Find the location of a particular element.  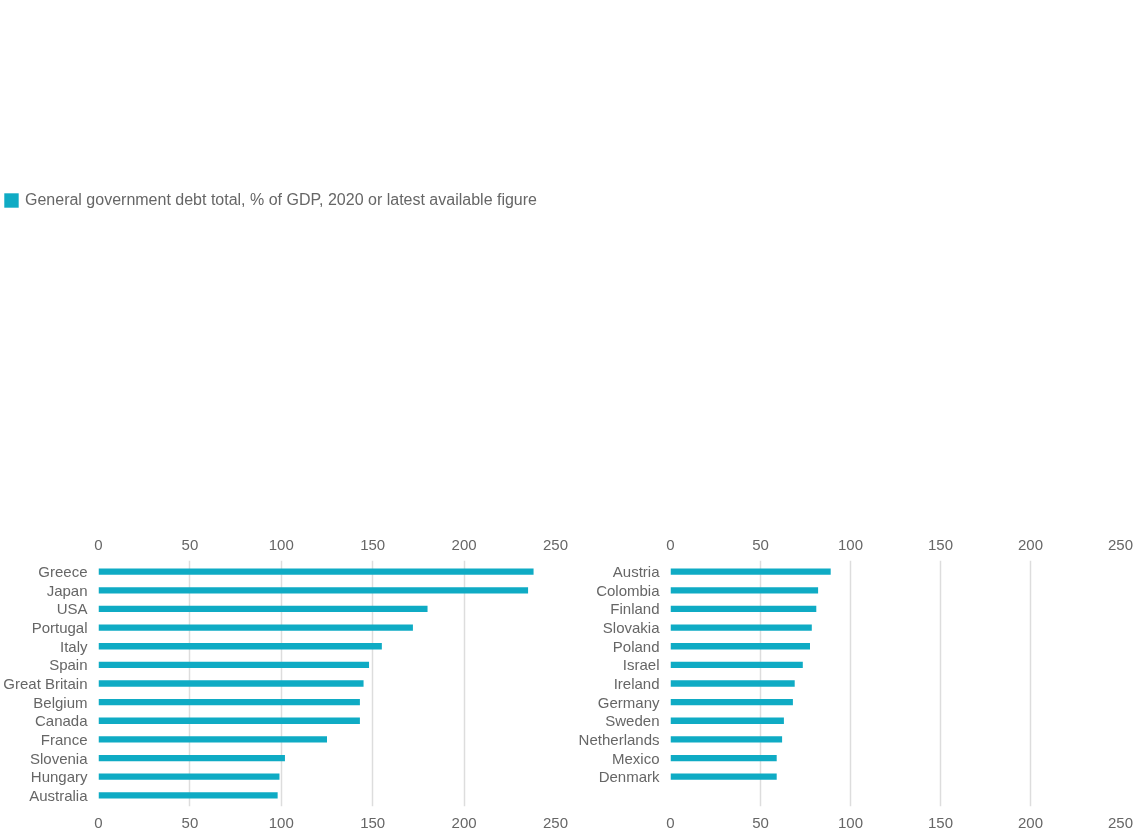

y-tick-label: Australia is located at coordinates (59, 795).